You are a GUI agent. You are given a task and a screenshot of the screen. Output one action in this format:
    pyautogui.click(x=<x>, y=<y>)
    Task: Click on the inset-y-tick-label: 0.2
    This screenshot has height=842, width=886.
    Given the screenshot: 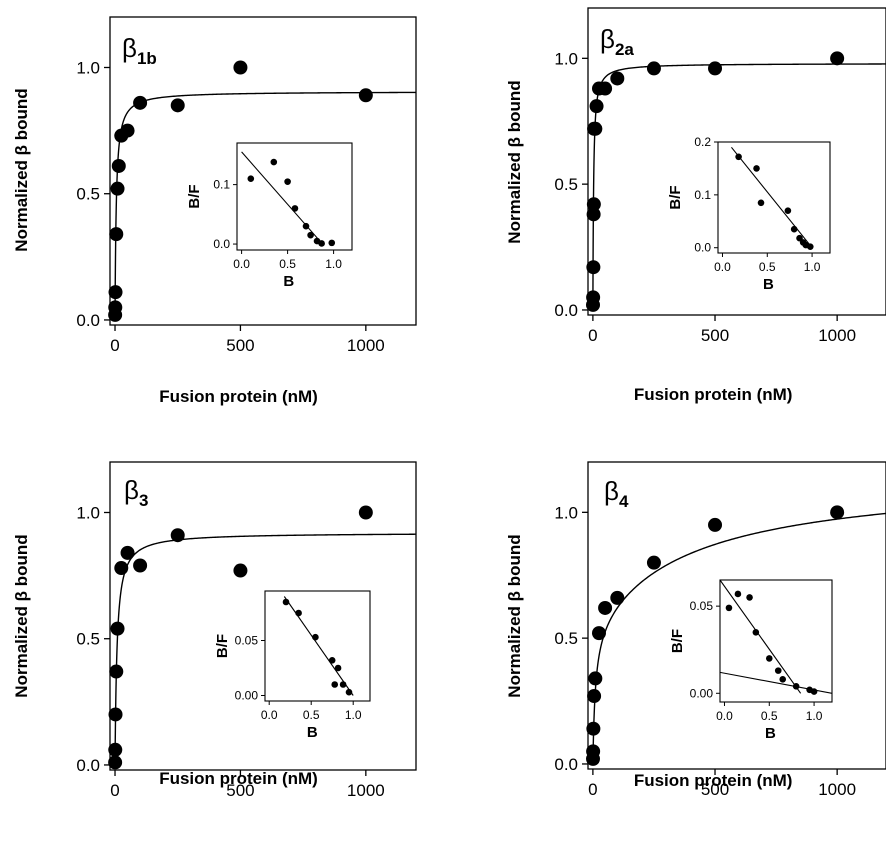 What is the action you would take?
    pyautogui.click(x=702, y=142)
    